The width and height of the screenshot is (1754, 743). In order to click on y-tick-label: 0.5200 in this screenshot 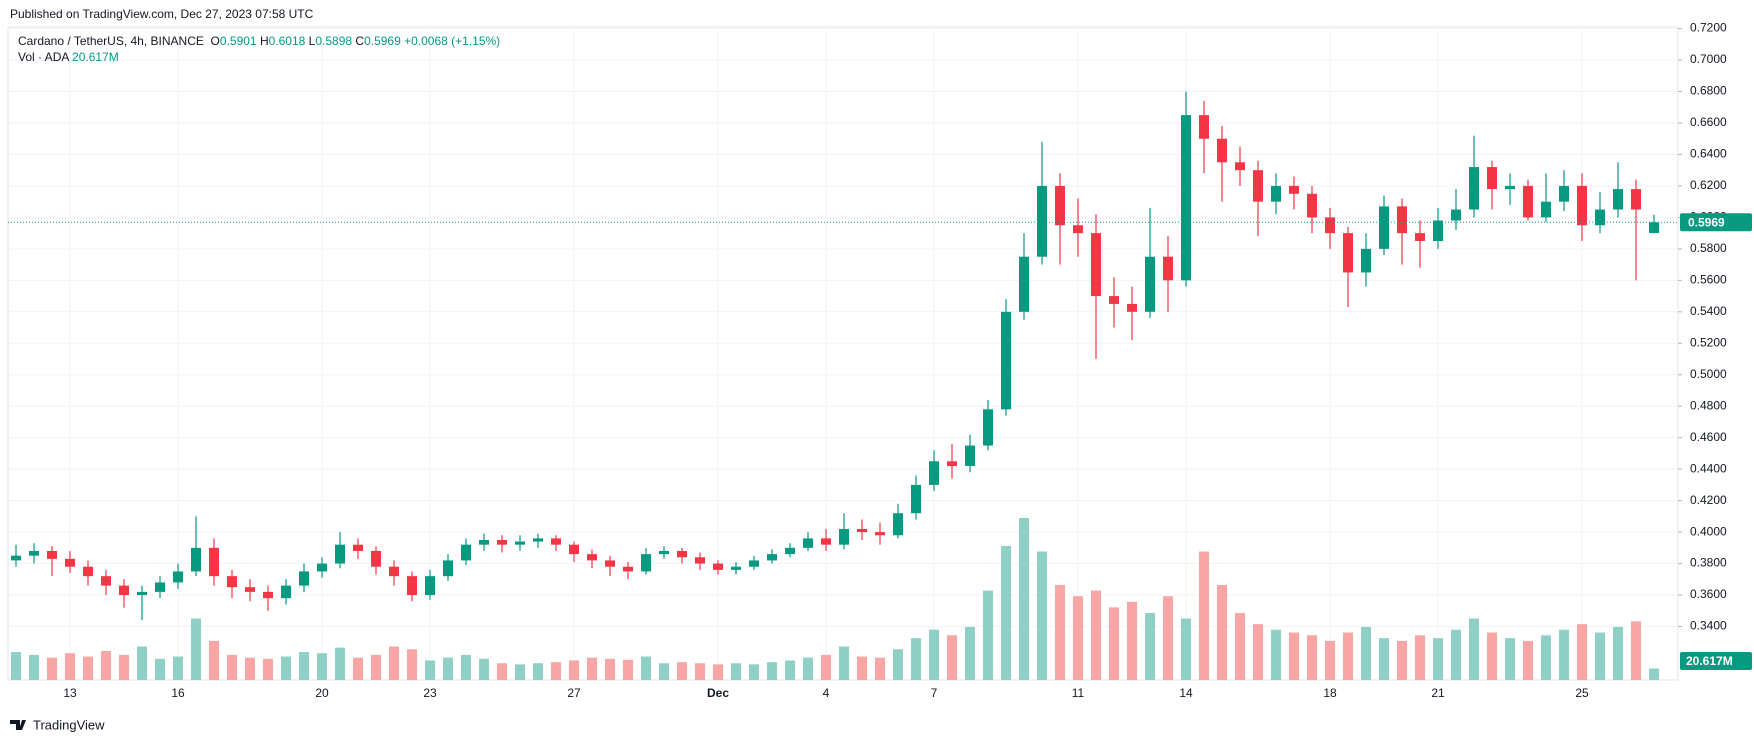, I will do `click(1708, 342)`.